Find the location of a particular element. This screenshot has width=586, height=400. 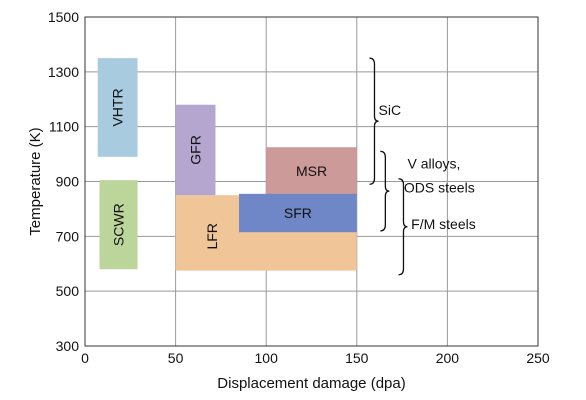

x-tick-label: 200 is located at coordinates (448, 358).